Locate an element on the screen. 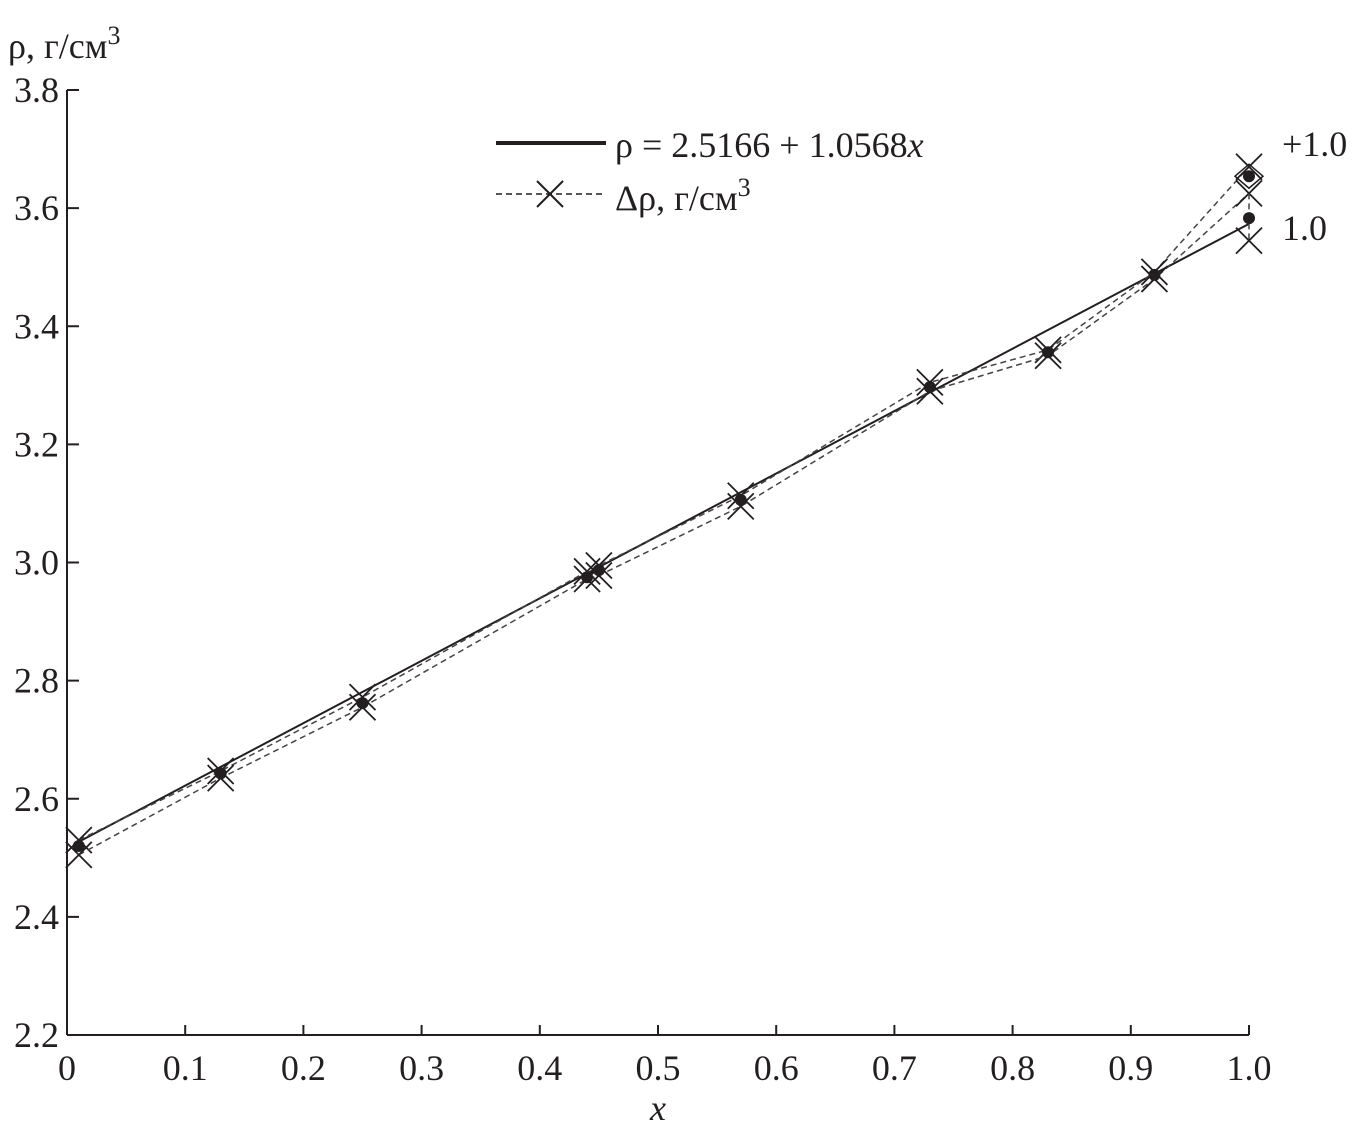 The height and width of the screenshot is (1135, 1359). y-tick-label: 3.6 is located at coordinates (36, 208).